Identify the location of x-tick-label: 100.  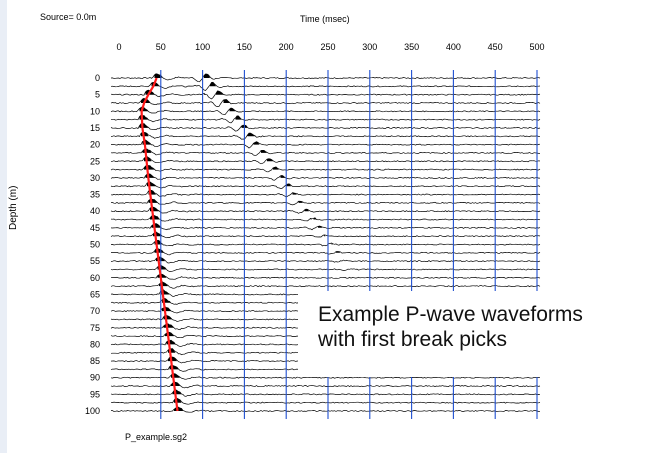
(202, 47).